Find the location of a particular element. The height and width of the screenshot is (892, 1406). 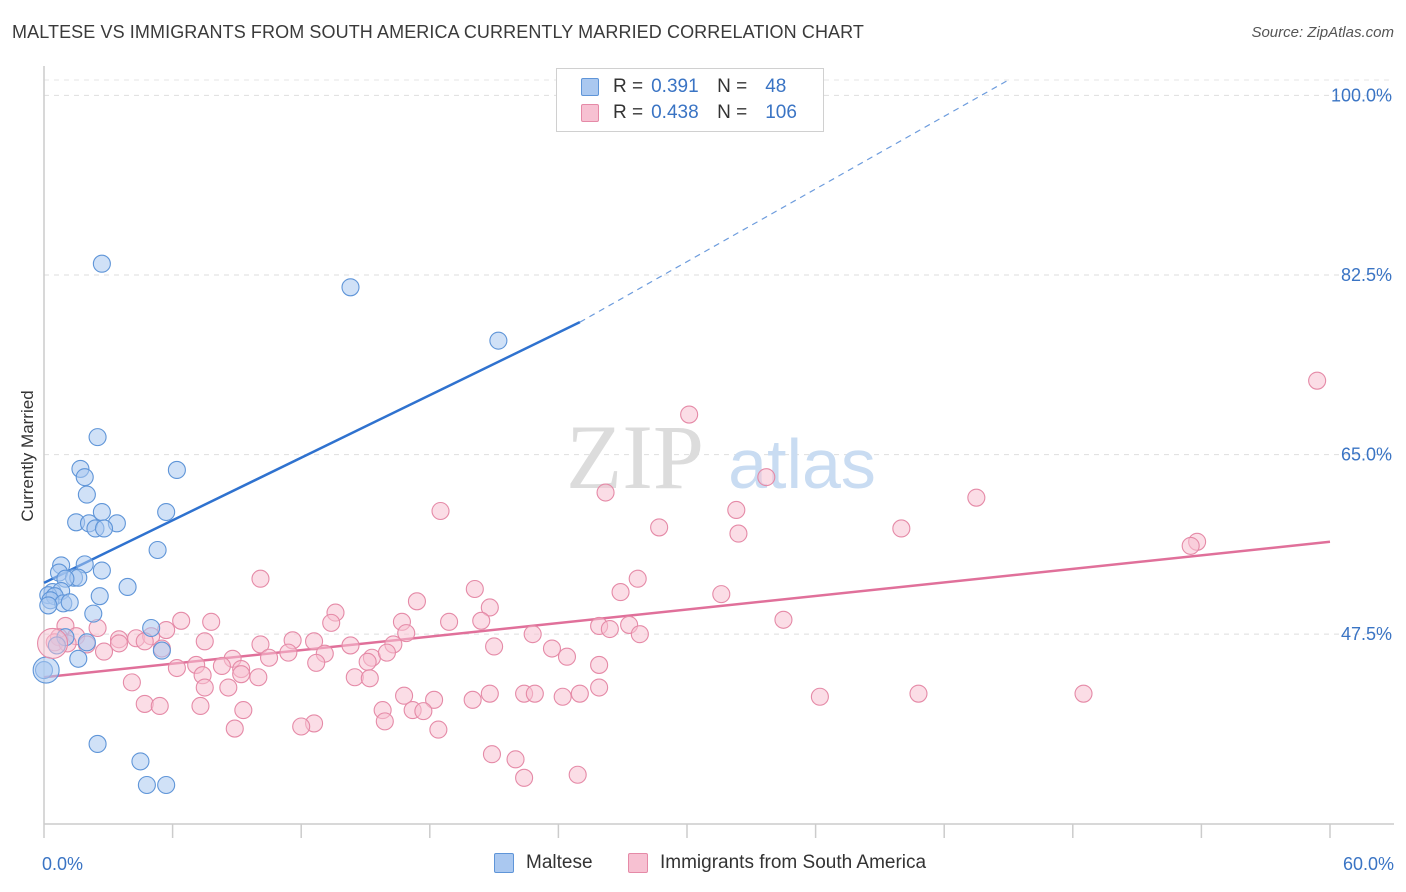

south-america-trendline is located at coordinates (687, 609).